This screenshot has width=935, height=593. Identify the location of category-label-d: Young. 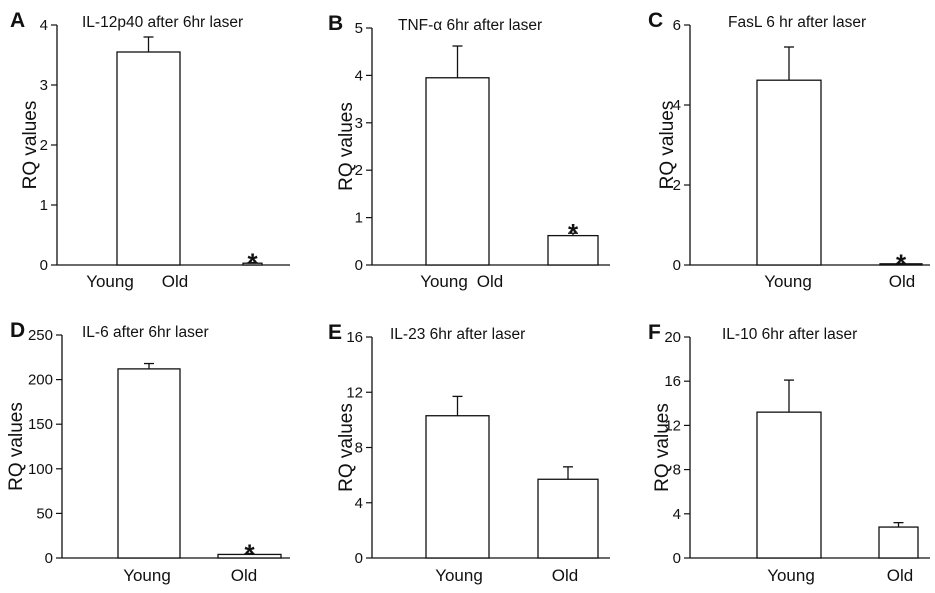
(147, 575).